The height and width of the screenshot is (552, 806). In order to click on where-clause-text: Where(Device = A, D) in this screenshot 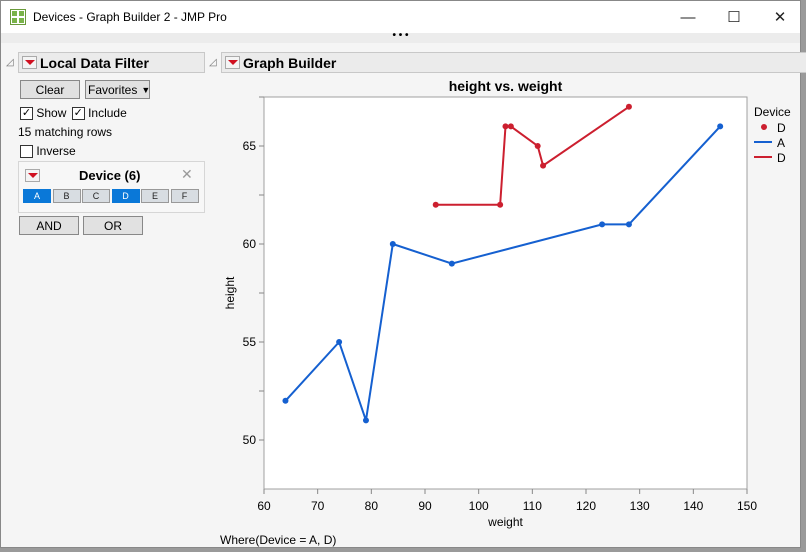, I will do `click(278, 540)`.